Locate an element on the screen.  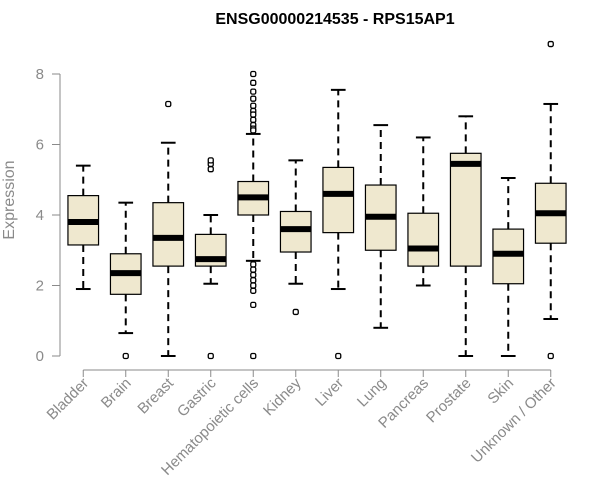
box-skin is located at coordinates (508, 266).